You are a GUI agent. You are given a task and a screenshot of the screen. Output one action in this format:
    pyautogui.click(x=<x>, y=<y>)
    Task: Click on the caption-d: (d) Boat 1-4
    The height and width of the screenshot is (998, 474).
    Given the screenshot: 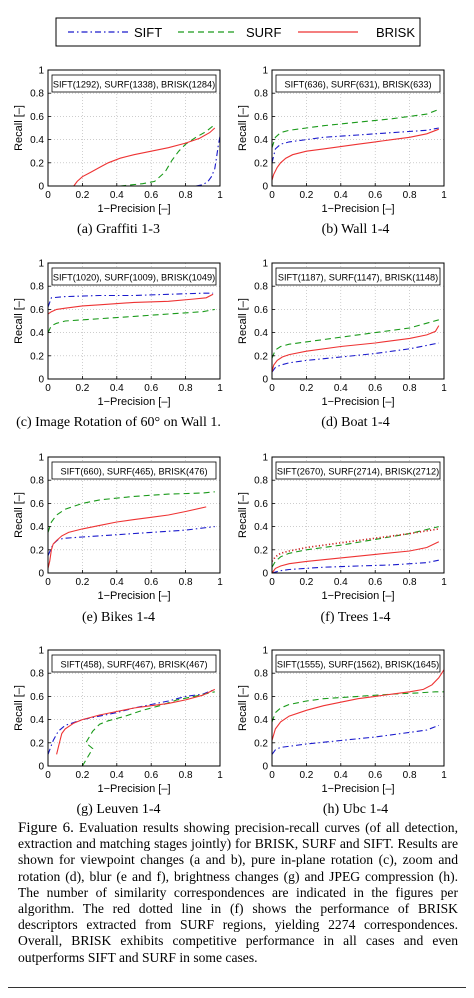 What is the action you would take?
    pyautogui.click(x=355, y=422)
    